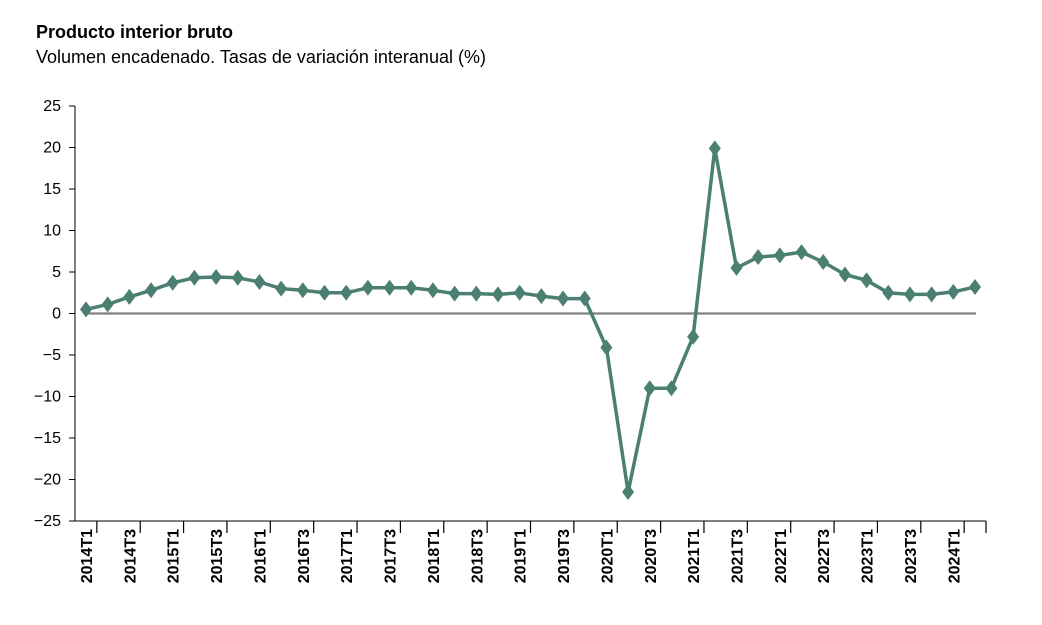 The image size is (1042, 625). I want to click on data-point-2022T4, so click(844, 274).